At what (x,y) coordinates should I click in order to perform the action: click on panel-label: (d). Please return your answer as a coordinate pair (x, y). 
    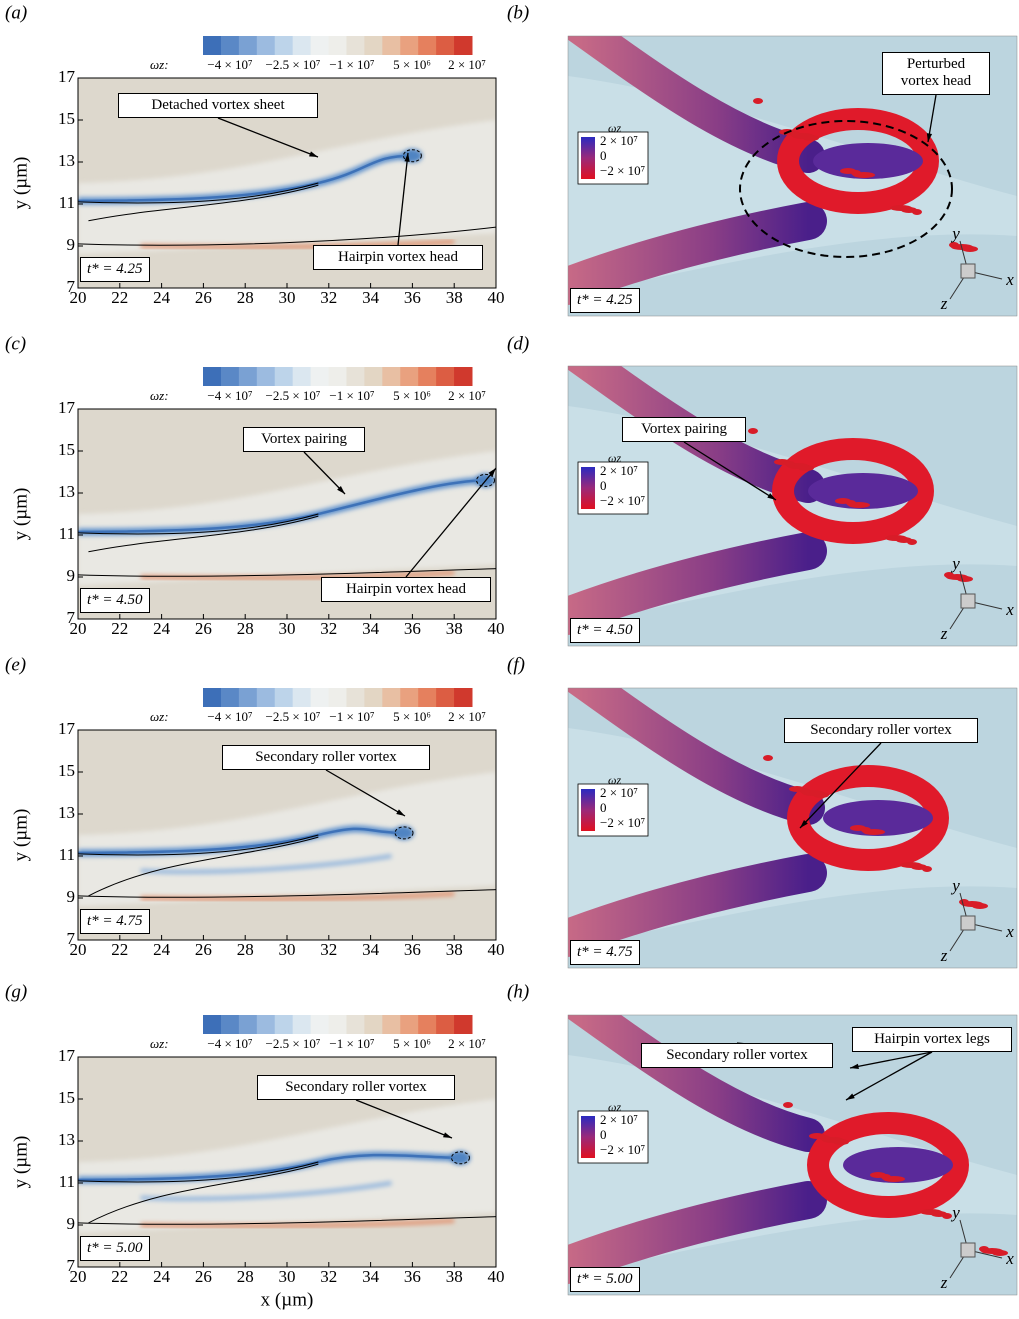
    Looking at the image, I should click on (518, 343).